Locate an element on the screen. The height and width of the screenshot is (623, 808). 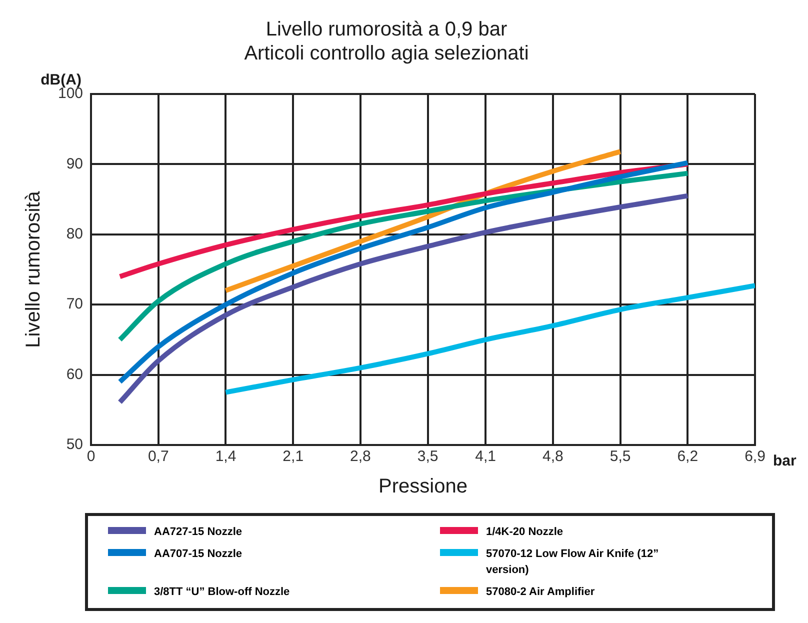
x-tick-label: 2,1 is located at coordinates (293, 457).